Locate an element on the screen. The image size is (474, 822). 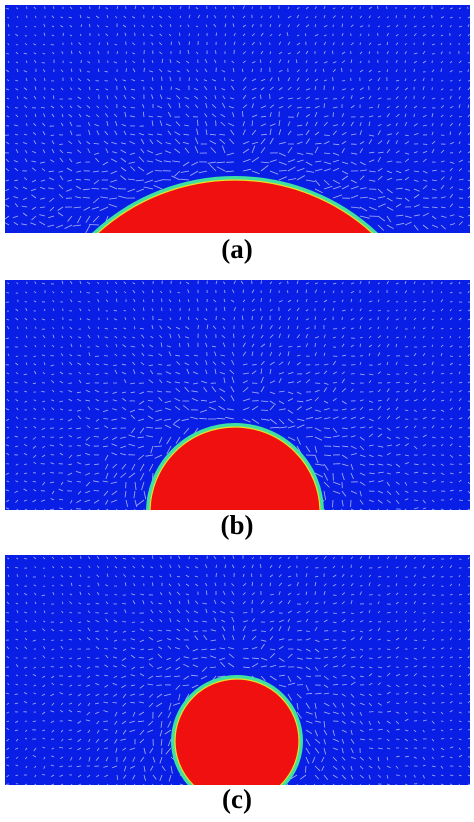
panel-label: (b) is located at coordinates (237, 525).